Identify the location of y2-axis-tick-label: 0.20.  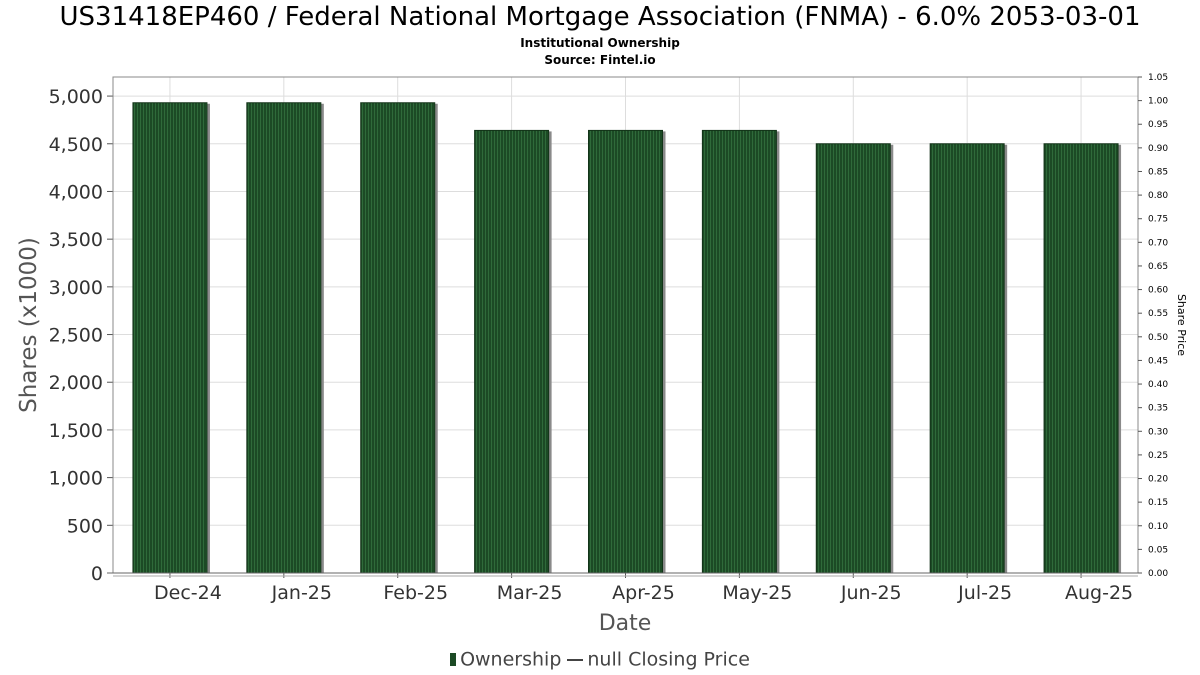
(1158, 480).